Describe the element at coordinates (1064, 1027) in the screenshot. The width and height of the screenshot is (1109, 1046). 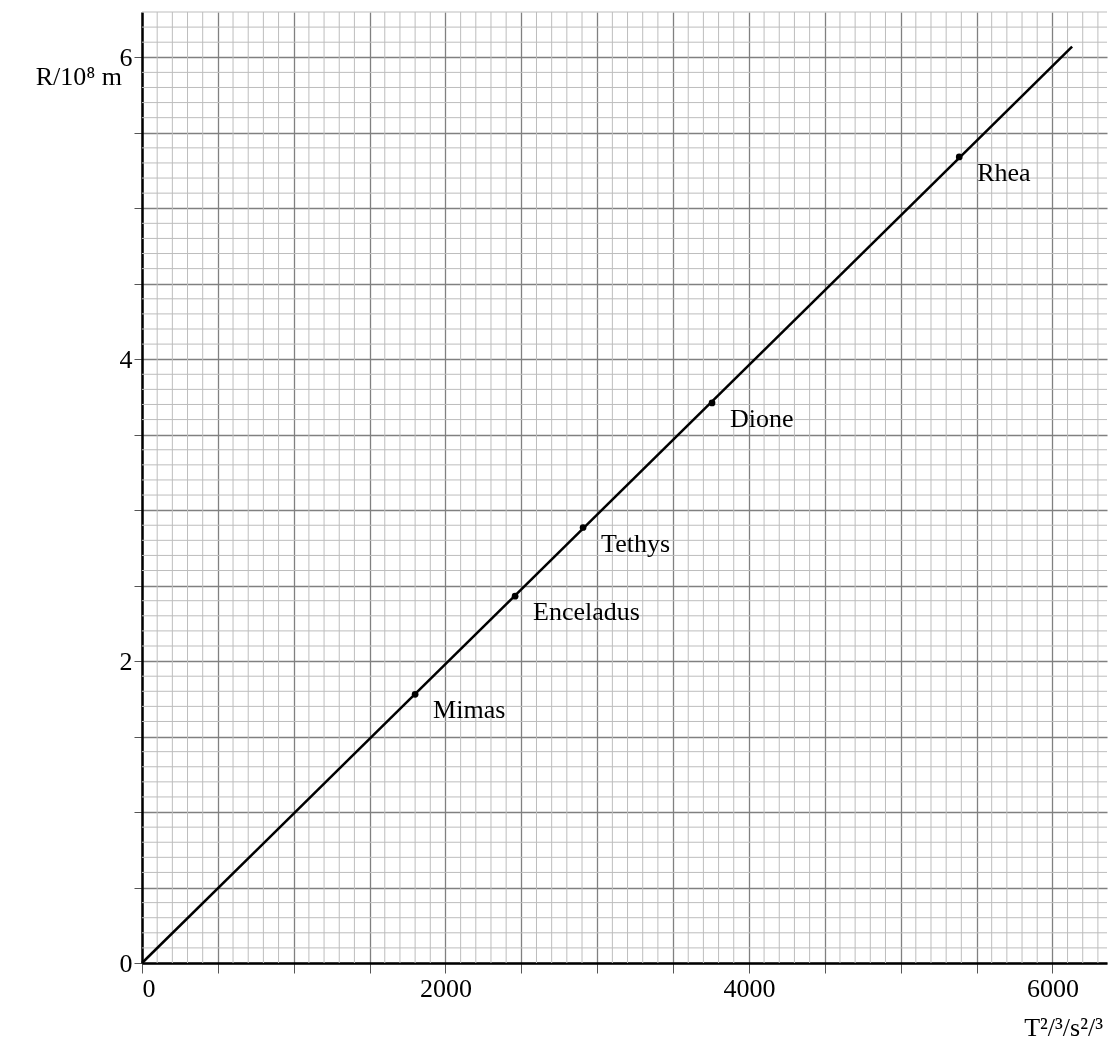
I see `x-axis-title: T²/³/s²/³` at that location.